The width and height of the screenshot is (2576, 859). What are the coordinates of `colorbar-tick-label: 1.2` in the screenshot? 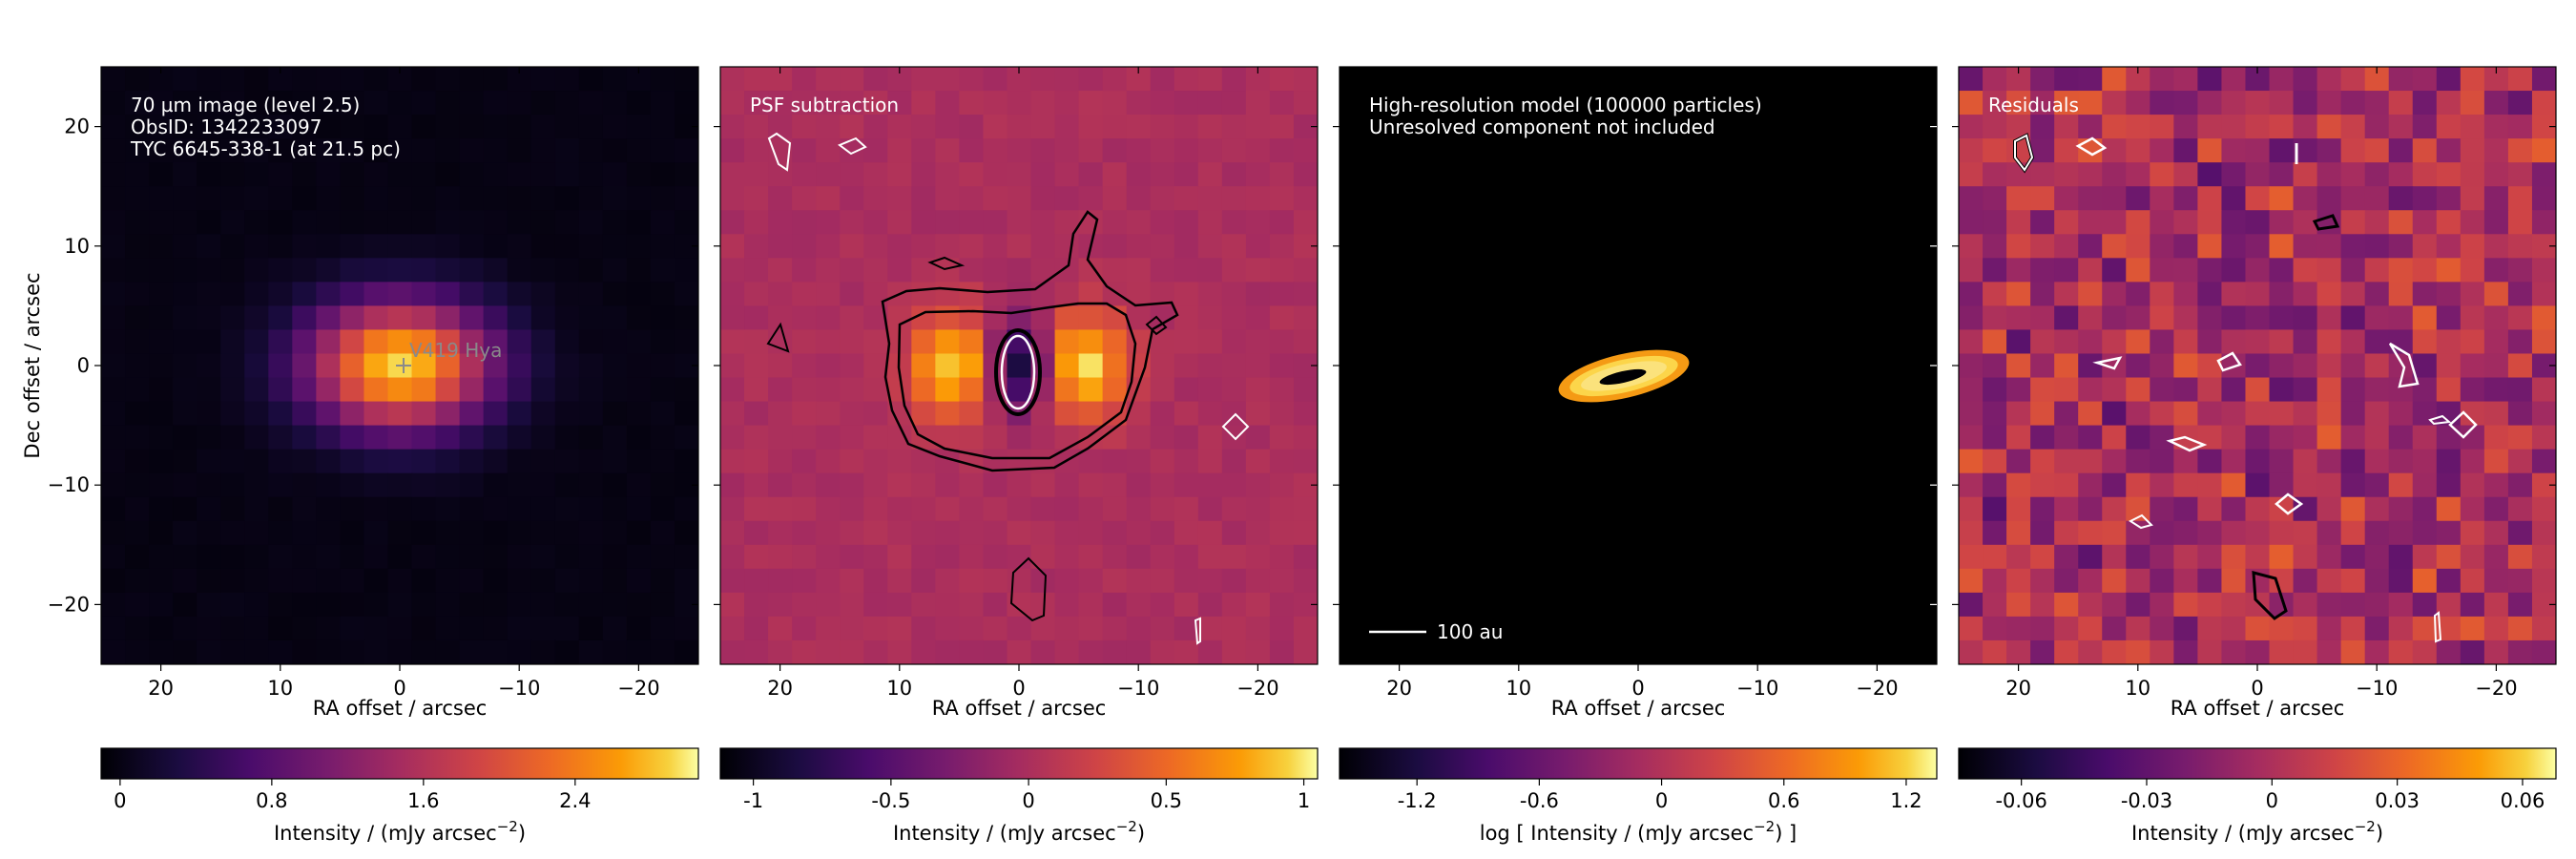 It's located at (1906, 800).